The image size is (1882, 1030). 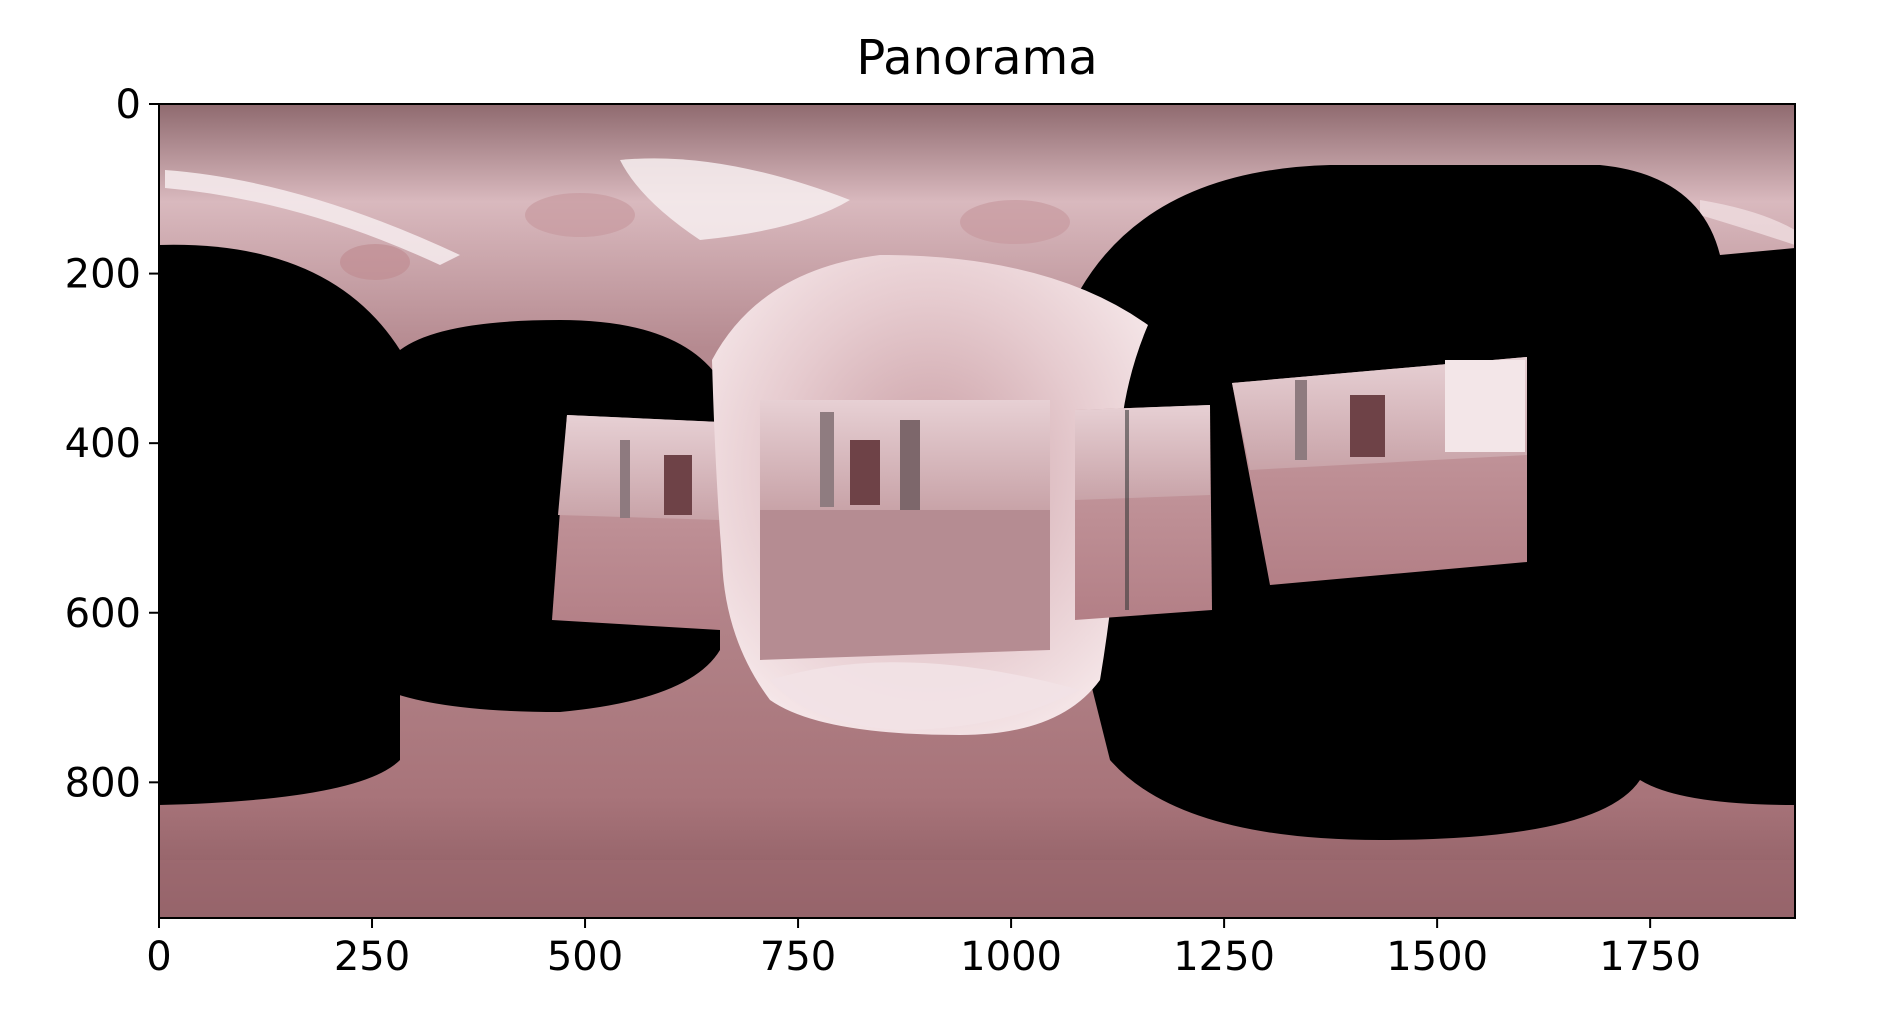 What do you see at coordinates (1650, 957) in the screenshot?
I see `x-tick-label: 1750` at bounding box center [1650, 957].